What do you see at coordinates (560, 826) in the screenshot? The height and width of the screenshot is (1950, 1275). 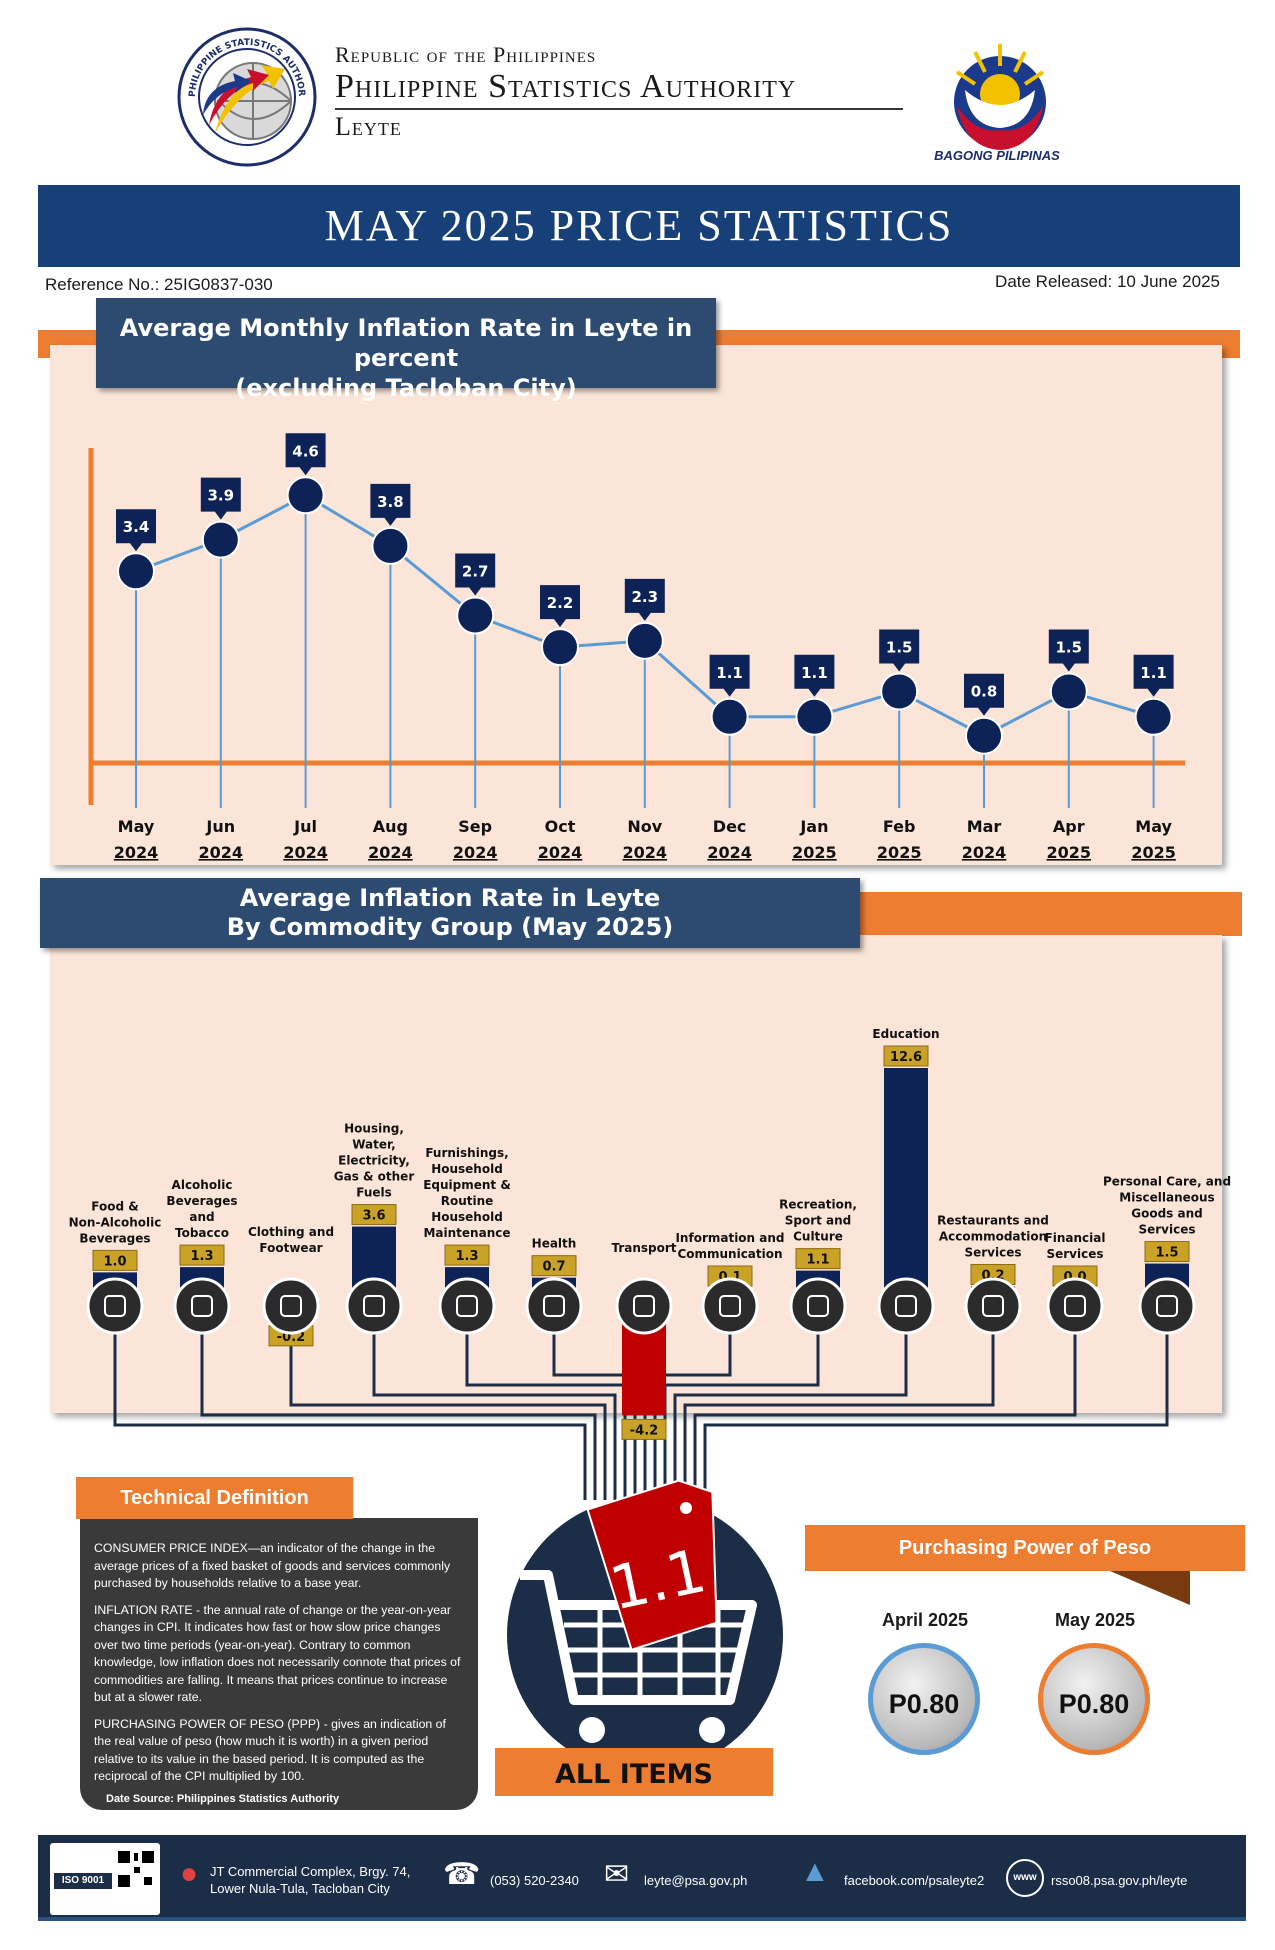 I see `x-tick-month: Oct` at bounding box center [560, 826].